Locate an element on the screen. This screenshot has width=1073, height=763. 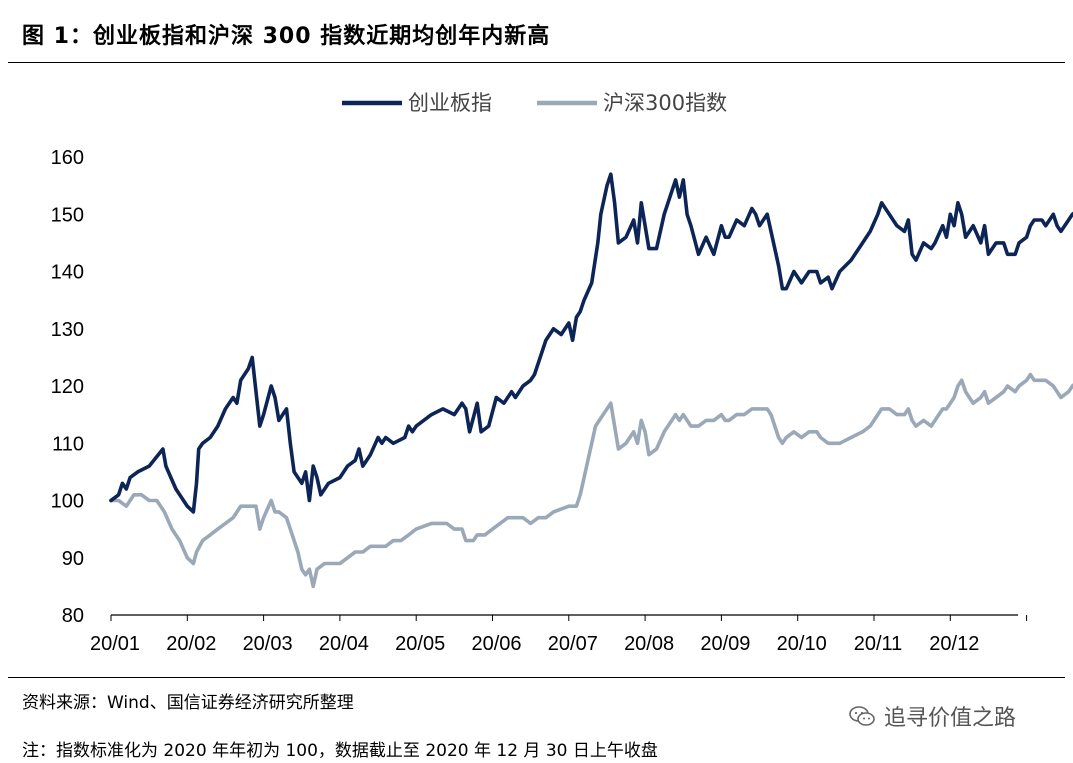
x-tick-label: 20/08 is located at coordinates (649, 644).